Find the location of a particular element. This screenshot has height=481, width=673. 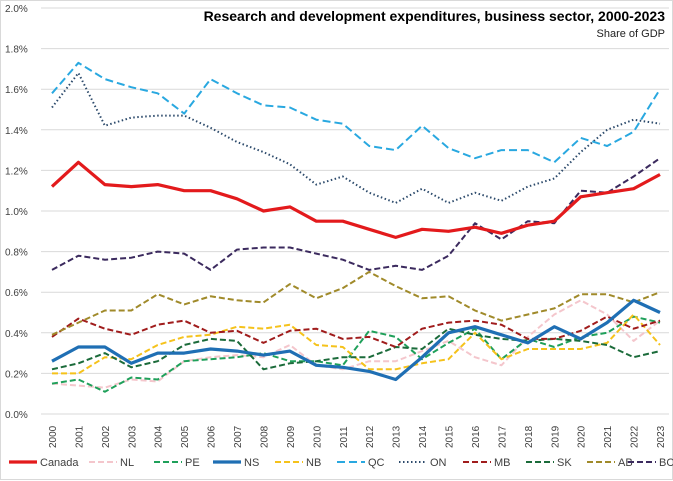

legend-item-nb: NB is located at coordinates (298, 463).